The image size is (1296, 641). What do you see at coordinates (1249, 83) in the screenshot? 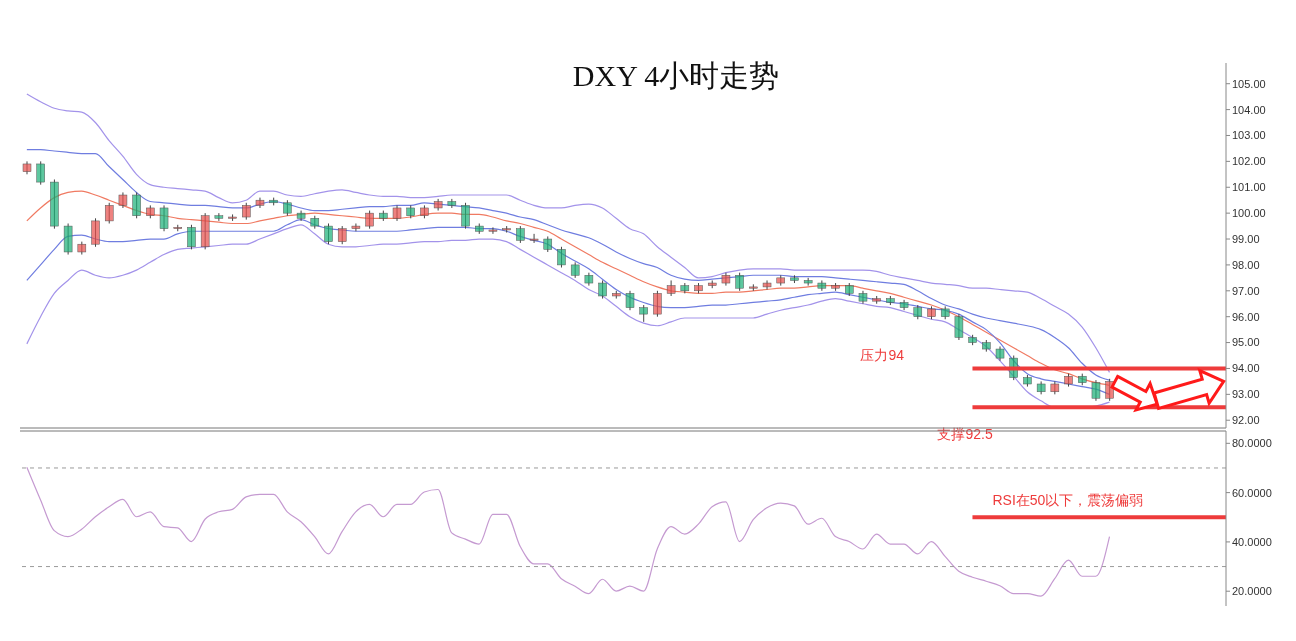
I see `y-tick-label: 105.00` at bounding box center [1249, 83].